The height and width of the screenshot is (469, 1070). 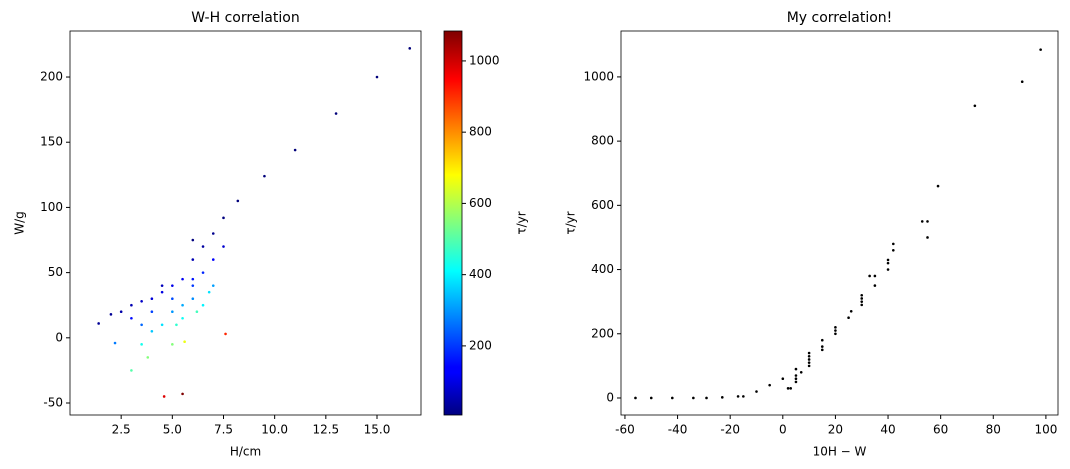 I want to click on x-tick-label: -40, so click(x=678, y=430).